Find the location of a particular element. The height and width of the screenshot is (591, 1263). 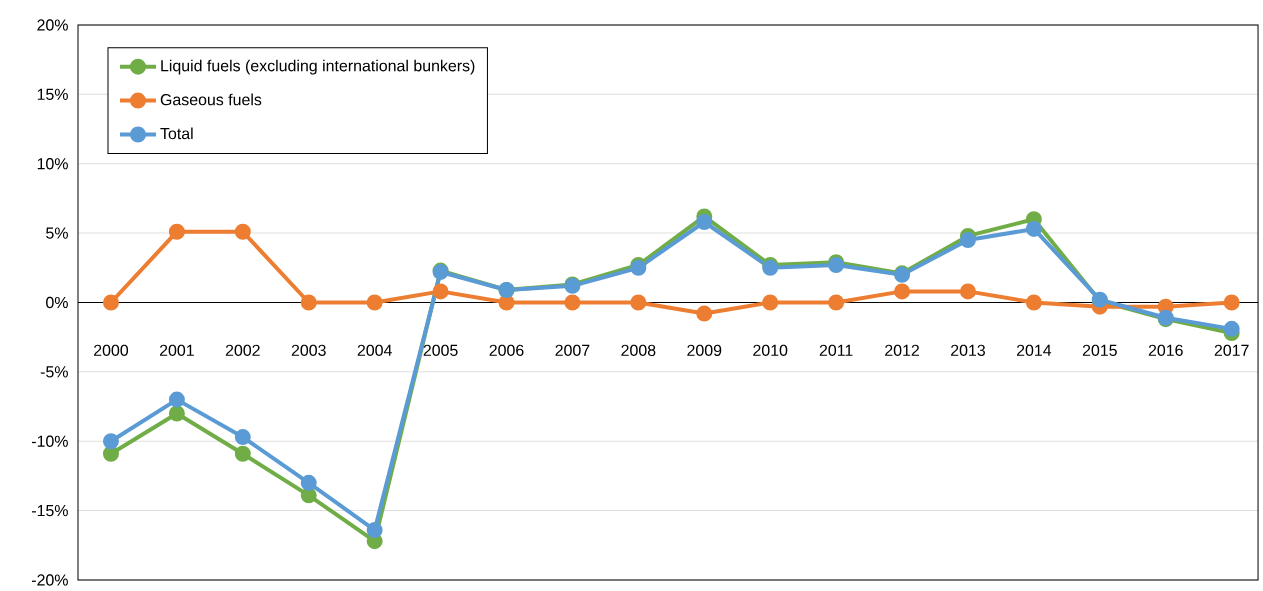

legend-label: Liquid fuels (excluding international bunkers) is located at coordinates (318, 67).